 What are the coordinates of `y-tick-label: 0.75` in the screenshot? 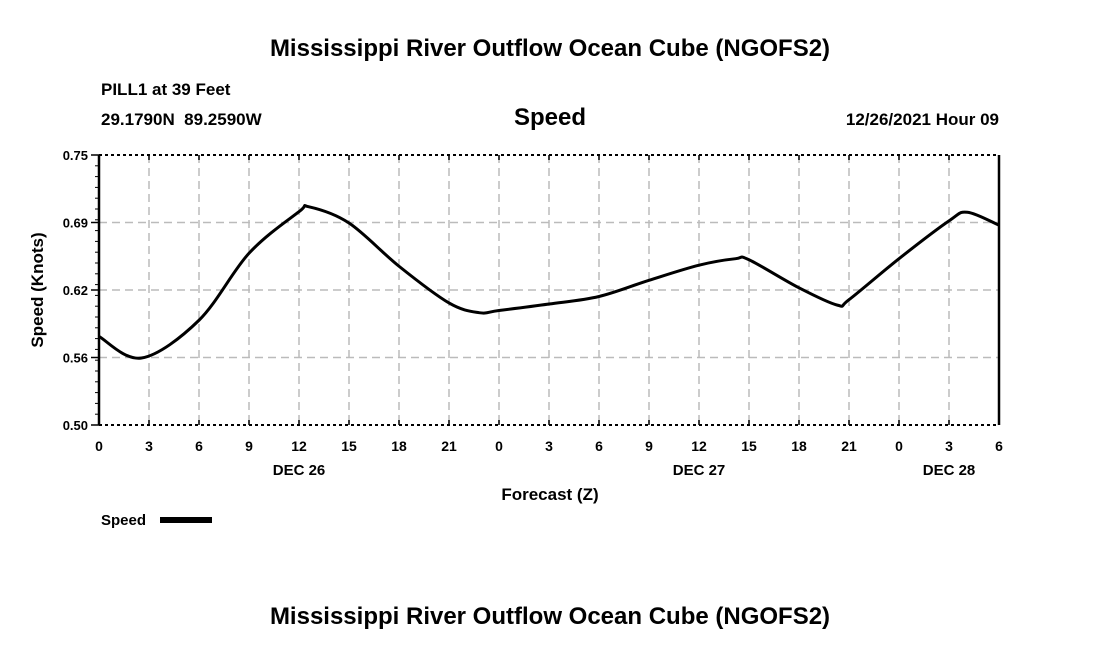 It's located at (75, 155).